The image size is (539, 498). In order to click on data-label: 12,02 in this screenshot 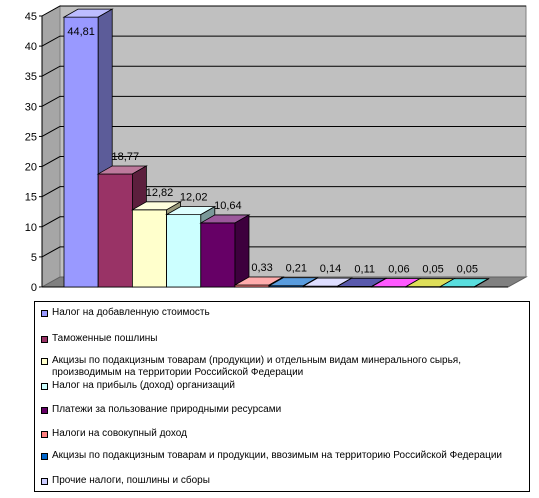, I will do `click(194, 198)`.